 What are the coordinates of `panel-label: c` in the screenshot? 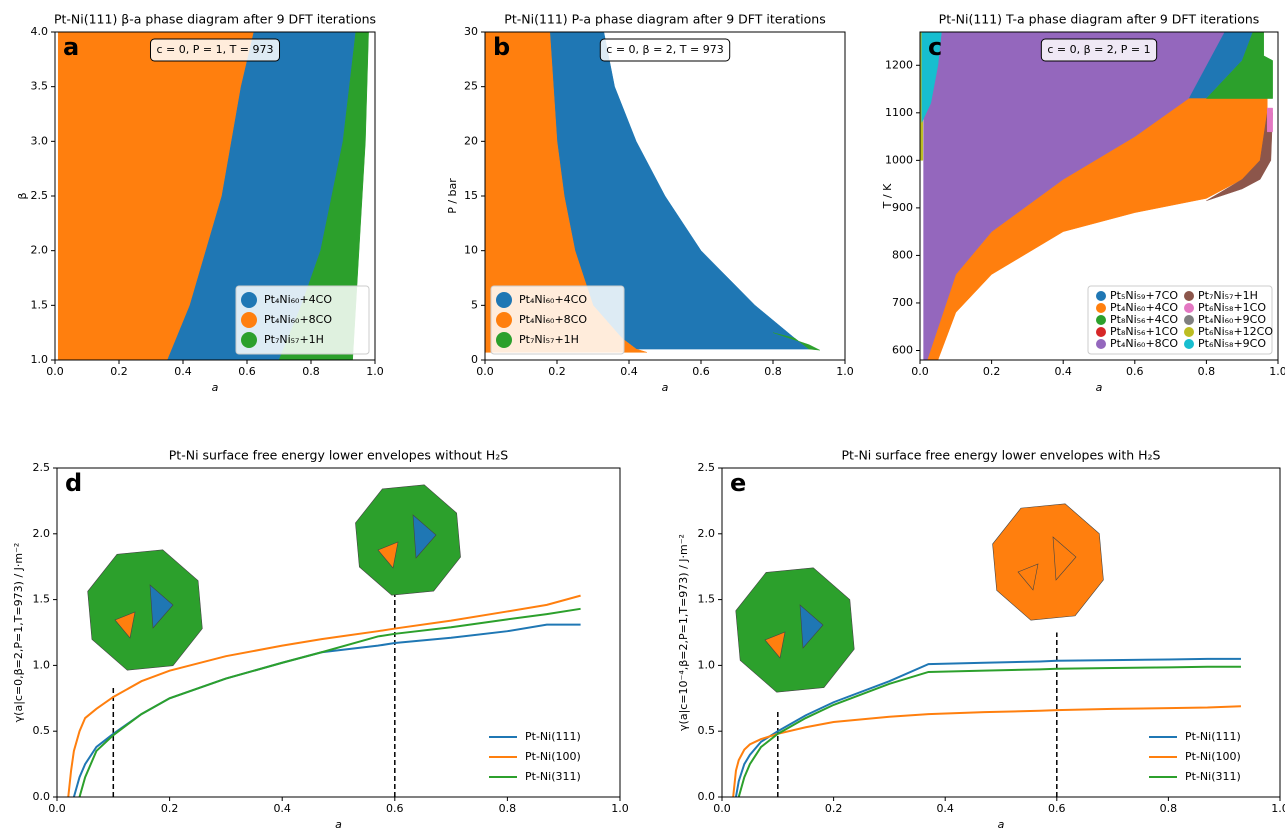 It's located at (935, 47).